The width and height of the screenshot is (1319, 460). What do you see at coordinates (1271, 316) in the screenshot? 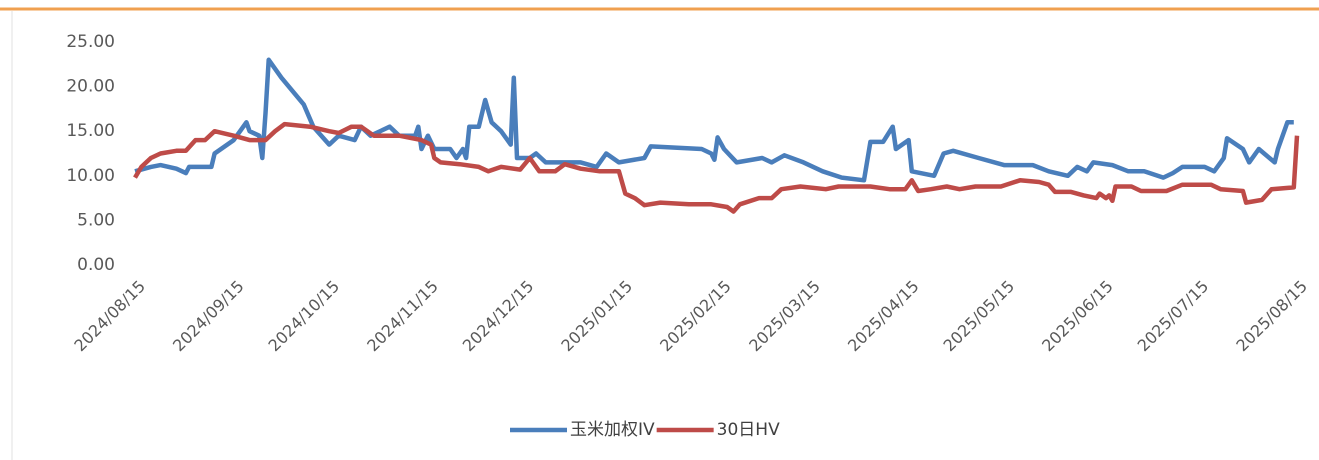
I see `x-tick-label: 2025/08/15` at bounding box center [1271, 316].